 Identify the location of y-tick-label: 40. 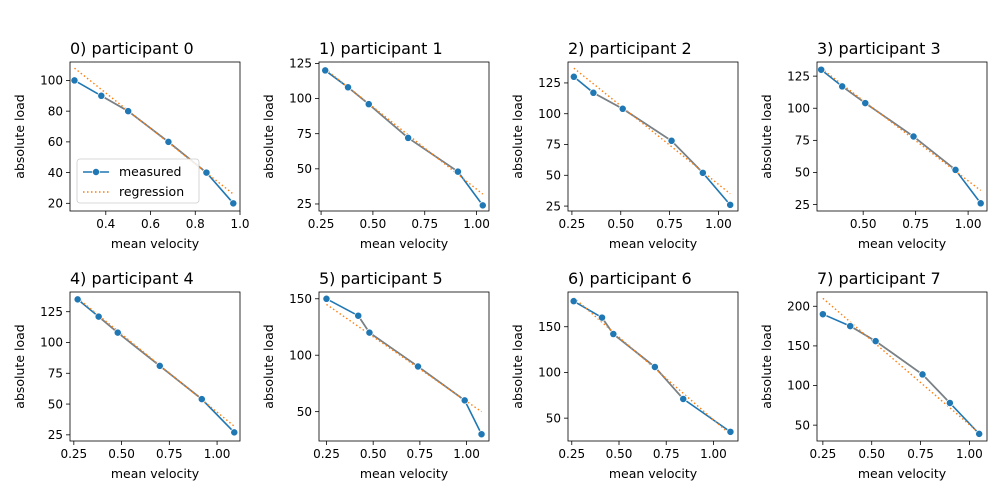
(55, 173).